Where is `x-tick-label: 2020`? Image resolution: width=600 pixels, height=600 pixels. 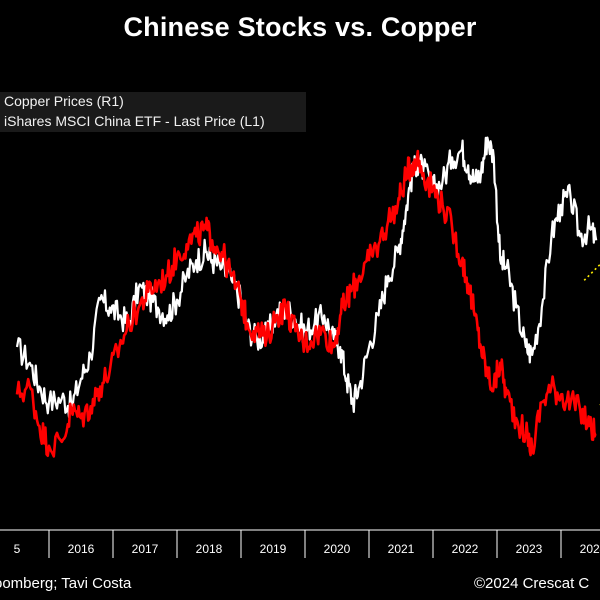 x-tick-label: 2020 is located at coordinates (337, 549).